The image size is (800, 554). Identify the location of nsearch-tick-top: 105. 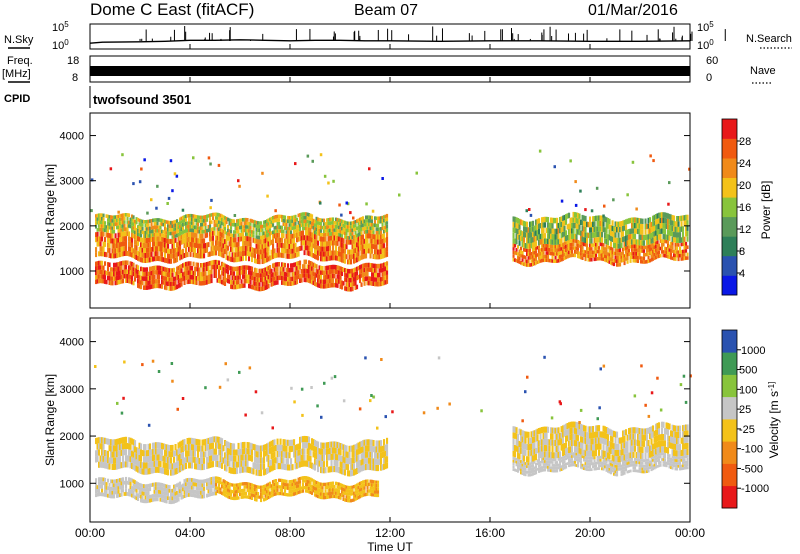
(705, 27).